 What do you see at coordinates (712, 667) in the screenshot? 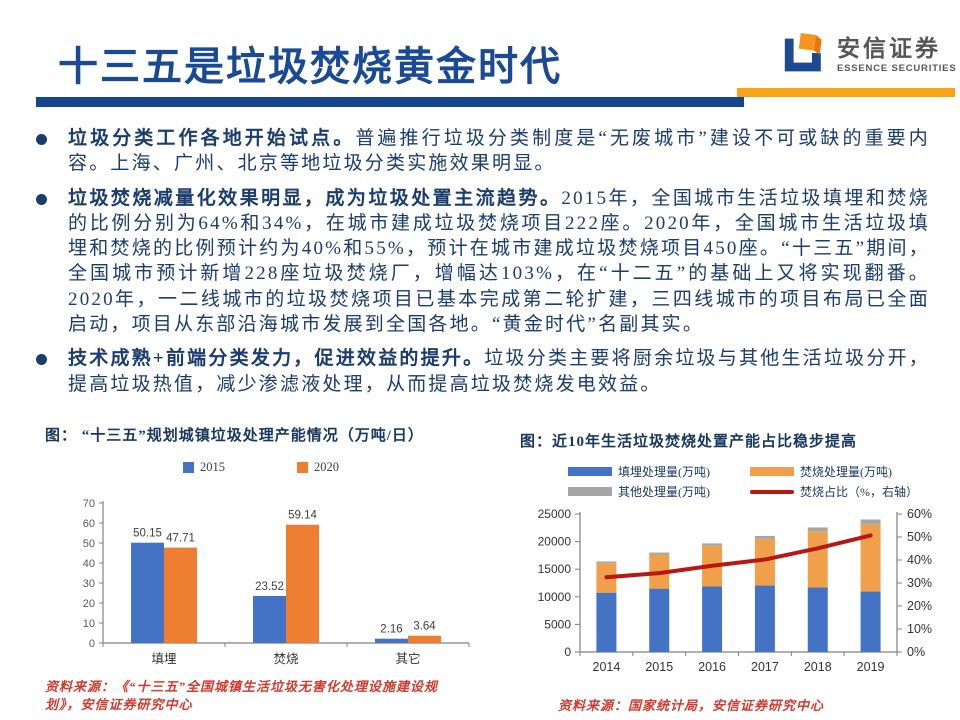
I see `x-category-label: 2016` at bounding box center [712, 667].